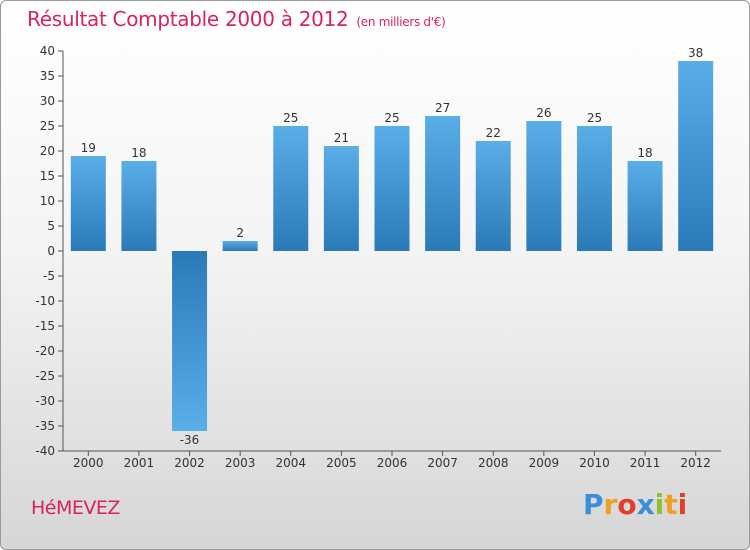 The width and height of the screenshot is (750, 550). What do you see at coordinates (392, 188) in the screenshot?
I see `bar-2006` at bounding box center [392, 188].